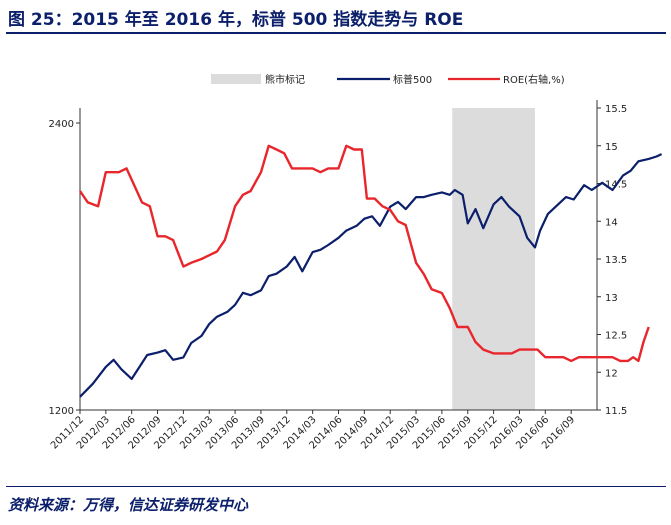 Image resolution: width=671 pixels, height=525 pixels. I want to click on legend: 熊市标记 标普500 ROE(右轴,%), so click(388, 79).